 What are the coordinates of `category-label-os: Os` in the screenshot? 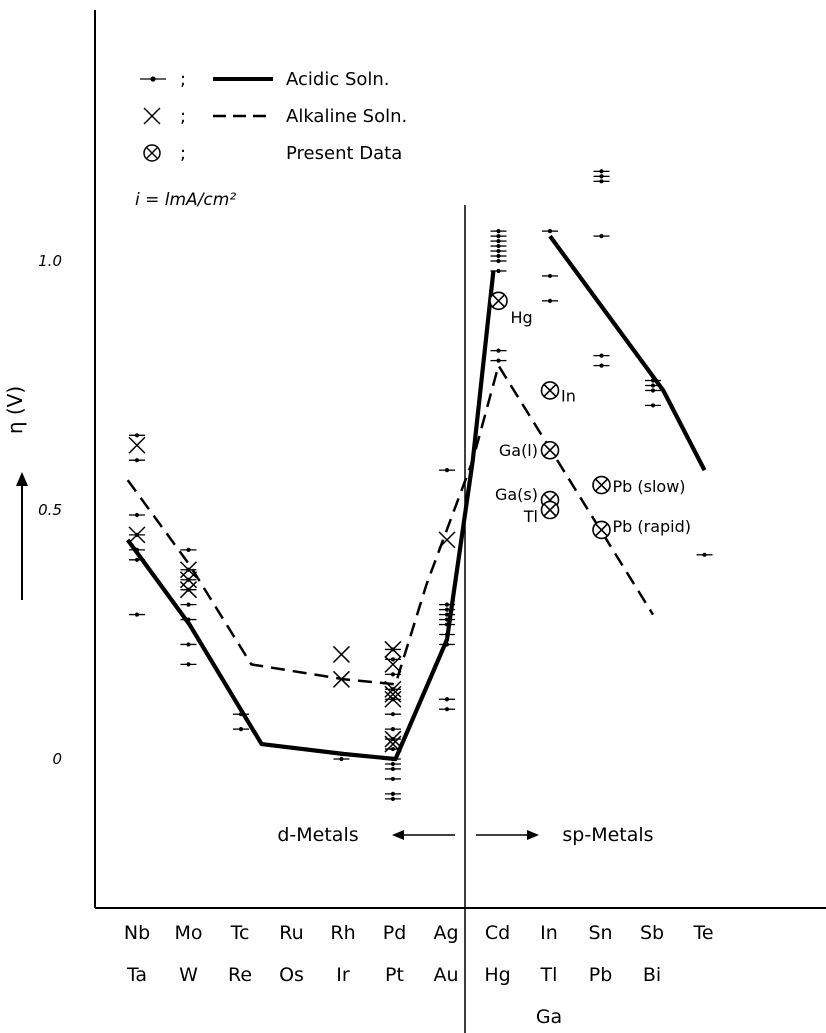 It's located at (291, 975).